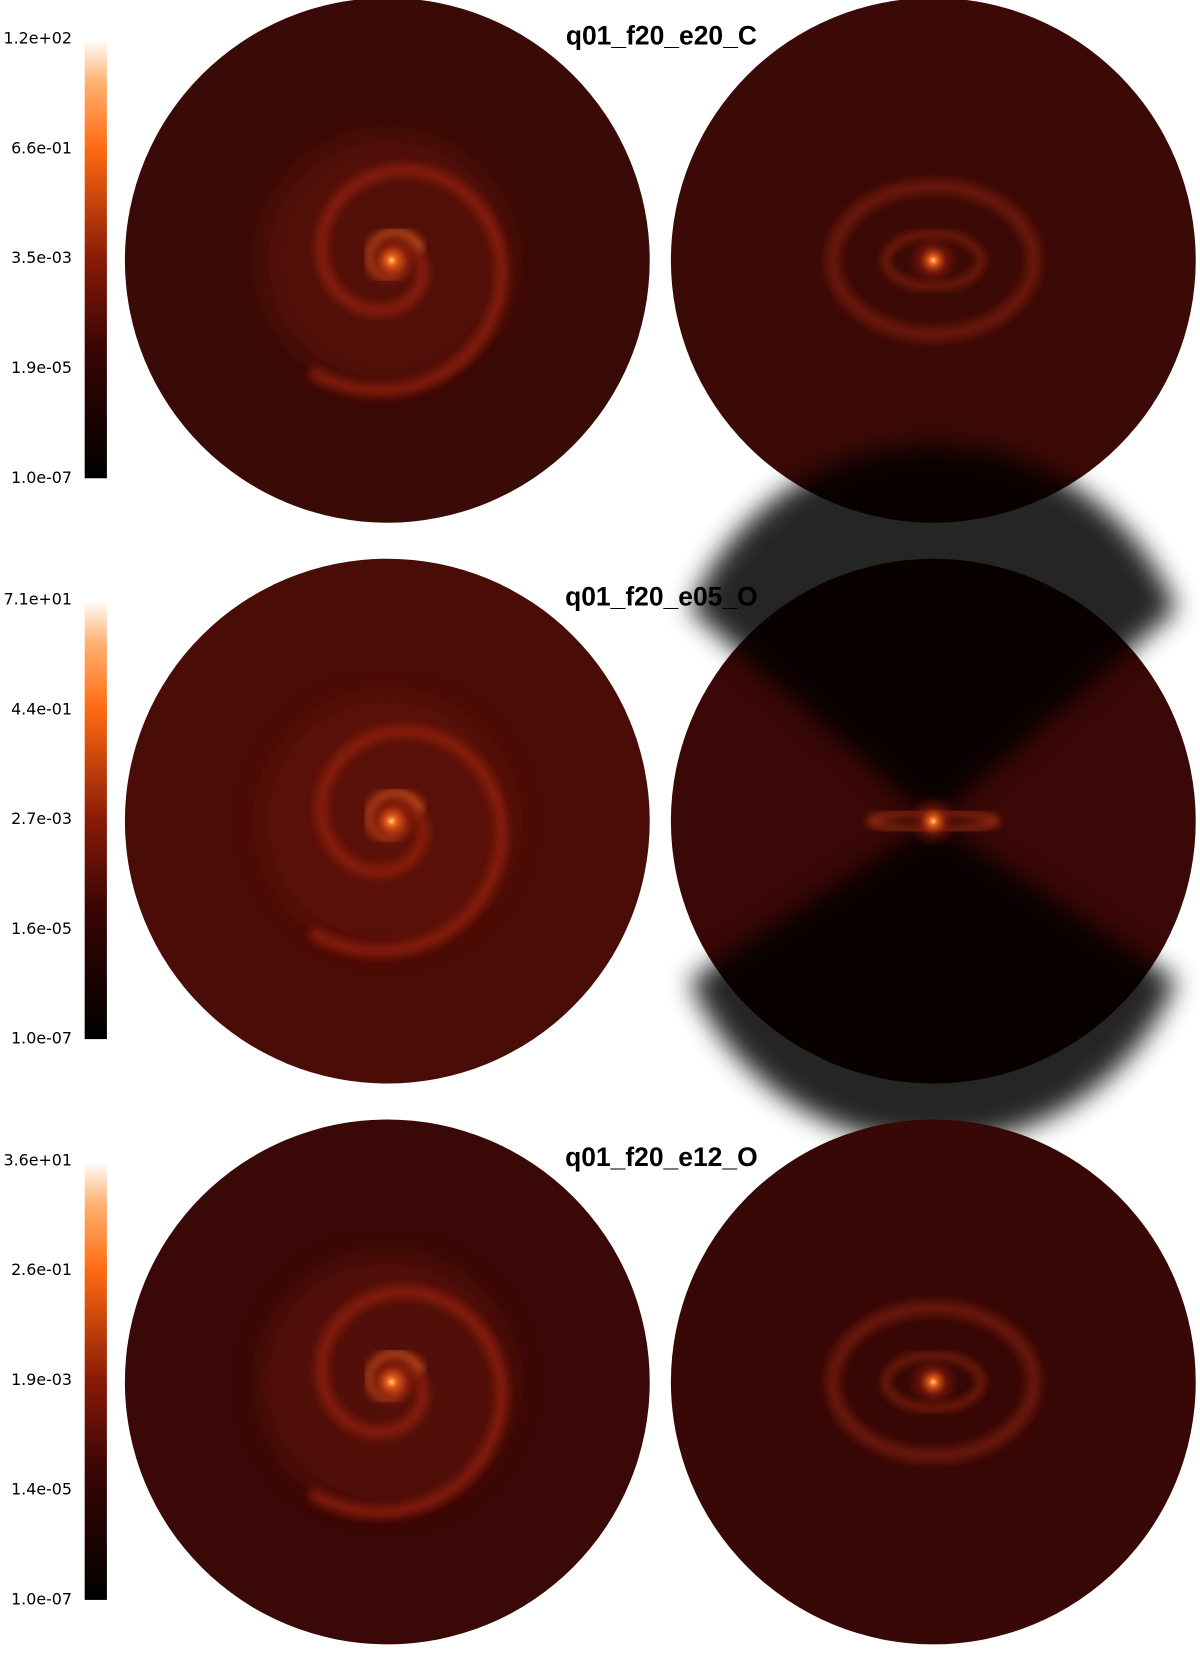 This screenshot has height=1656, width=1200. I want to click on colorbar-tick-label: 1.2e+02, so click(38, 38).